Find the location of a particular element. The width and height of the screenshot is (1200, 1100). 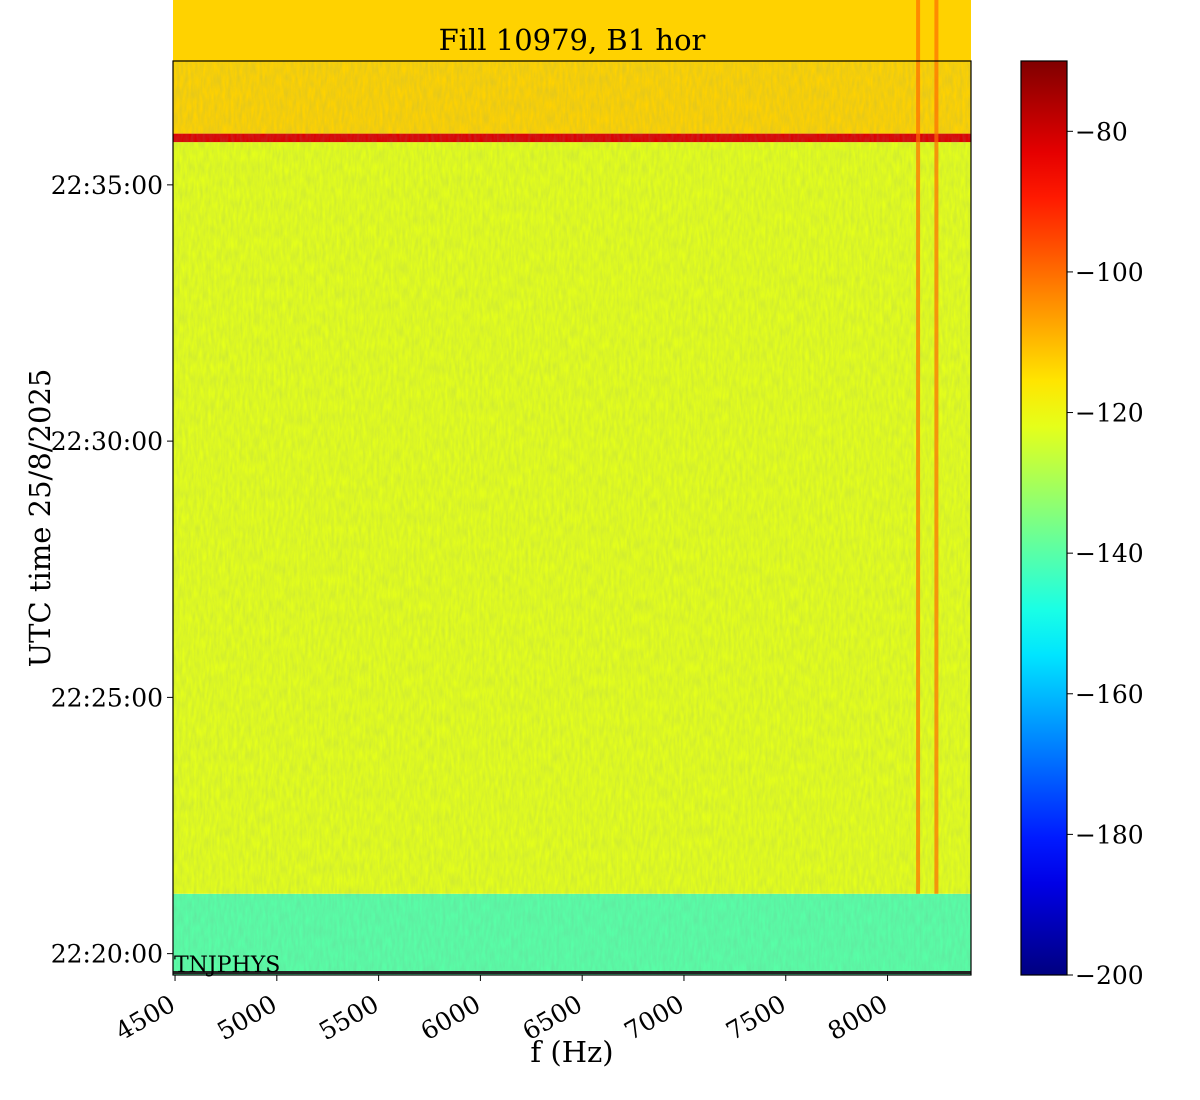

watermark: TNJPHYS is located at coordinates (227, 965).